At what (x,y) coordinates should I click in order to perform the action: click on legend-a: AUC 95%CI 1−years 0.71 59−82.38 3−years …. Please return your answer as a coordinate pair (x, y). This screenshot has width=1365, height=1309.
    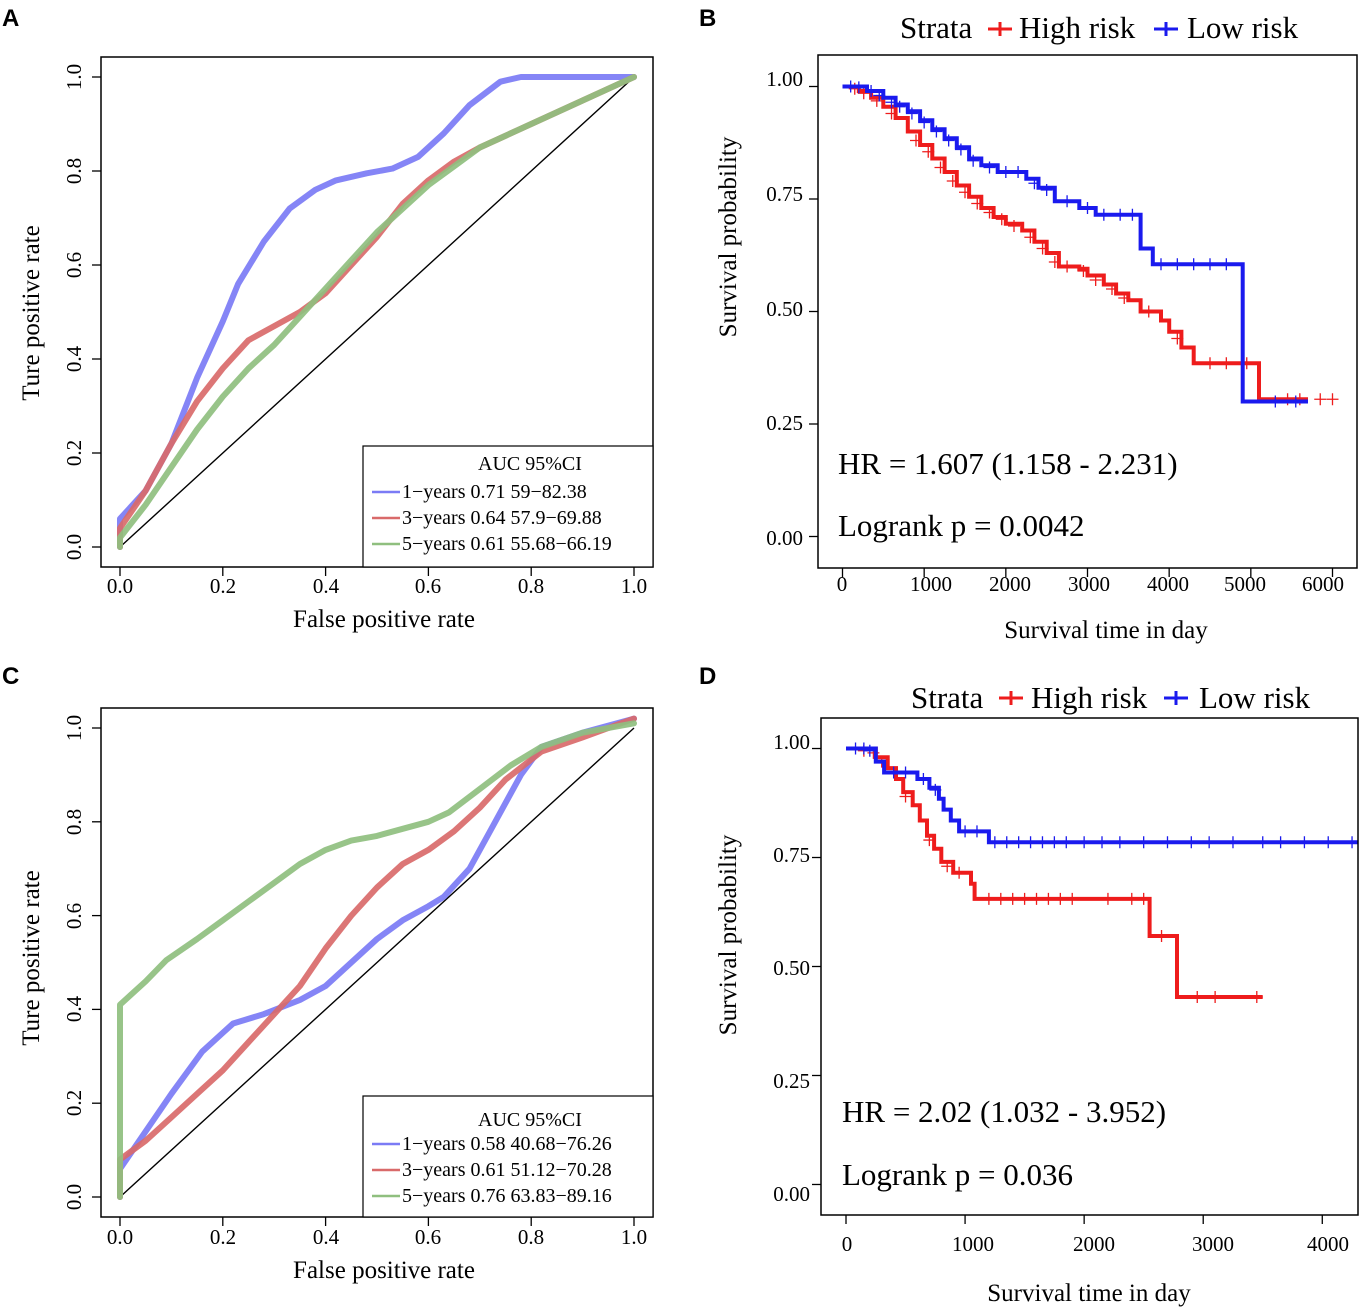
    Looking at the image, I should click on (508, 506).